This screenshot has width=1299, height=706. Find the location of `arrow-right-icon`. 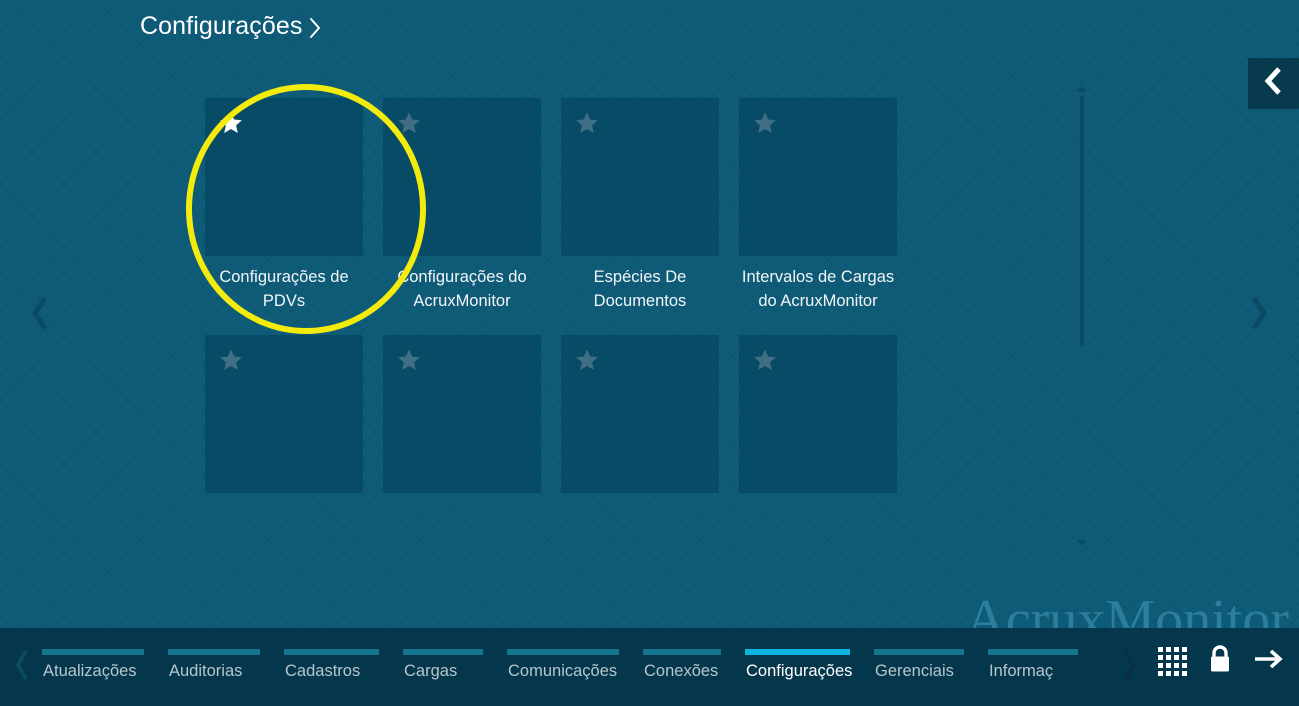

arrow-right-icon is located at coordinates (1268, 661).